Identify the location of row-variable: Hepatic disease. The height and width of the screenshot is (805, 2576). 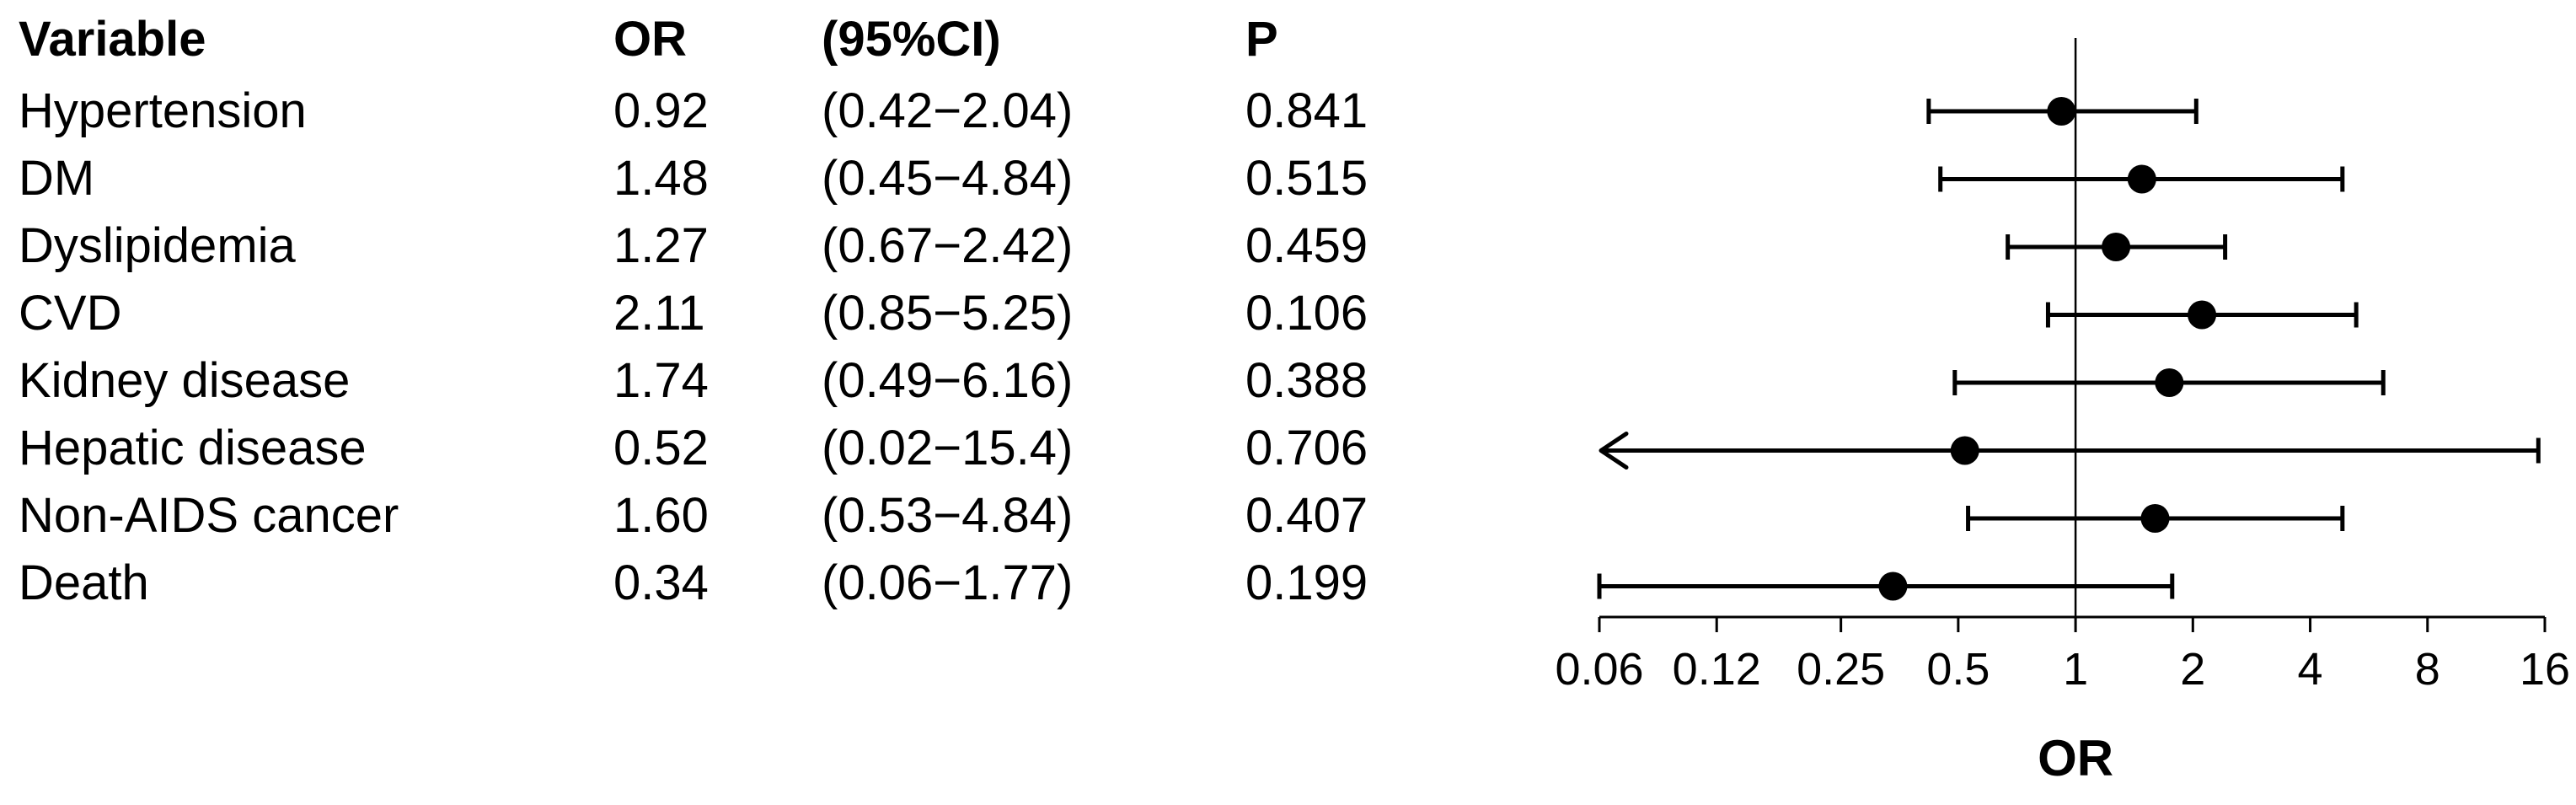
(193, 448).